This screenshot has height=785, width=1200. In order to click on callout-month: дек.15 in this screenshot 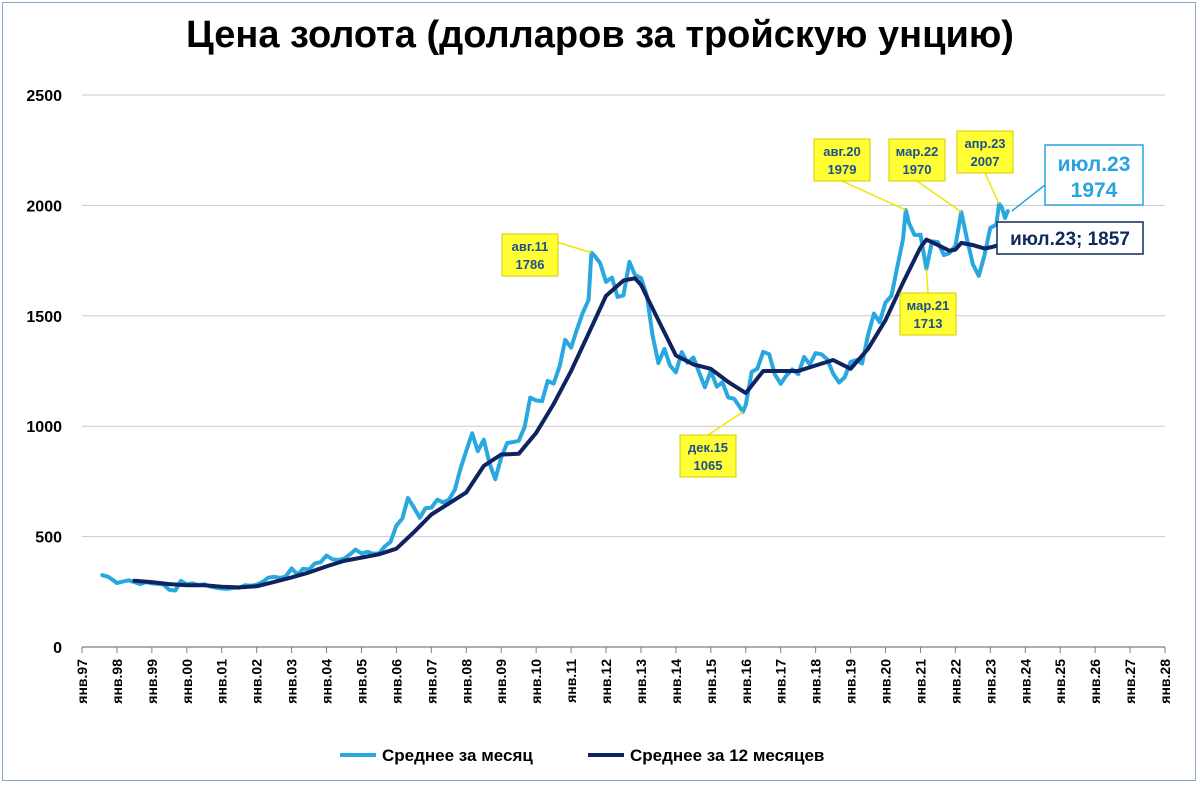, I will do `click(708, 447)`.